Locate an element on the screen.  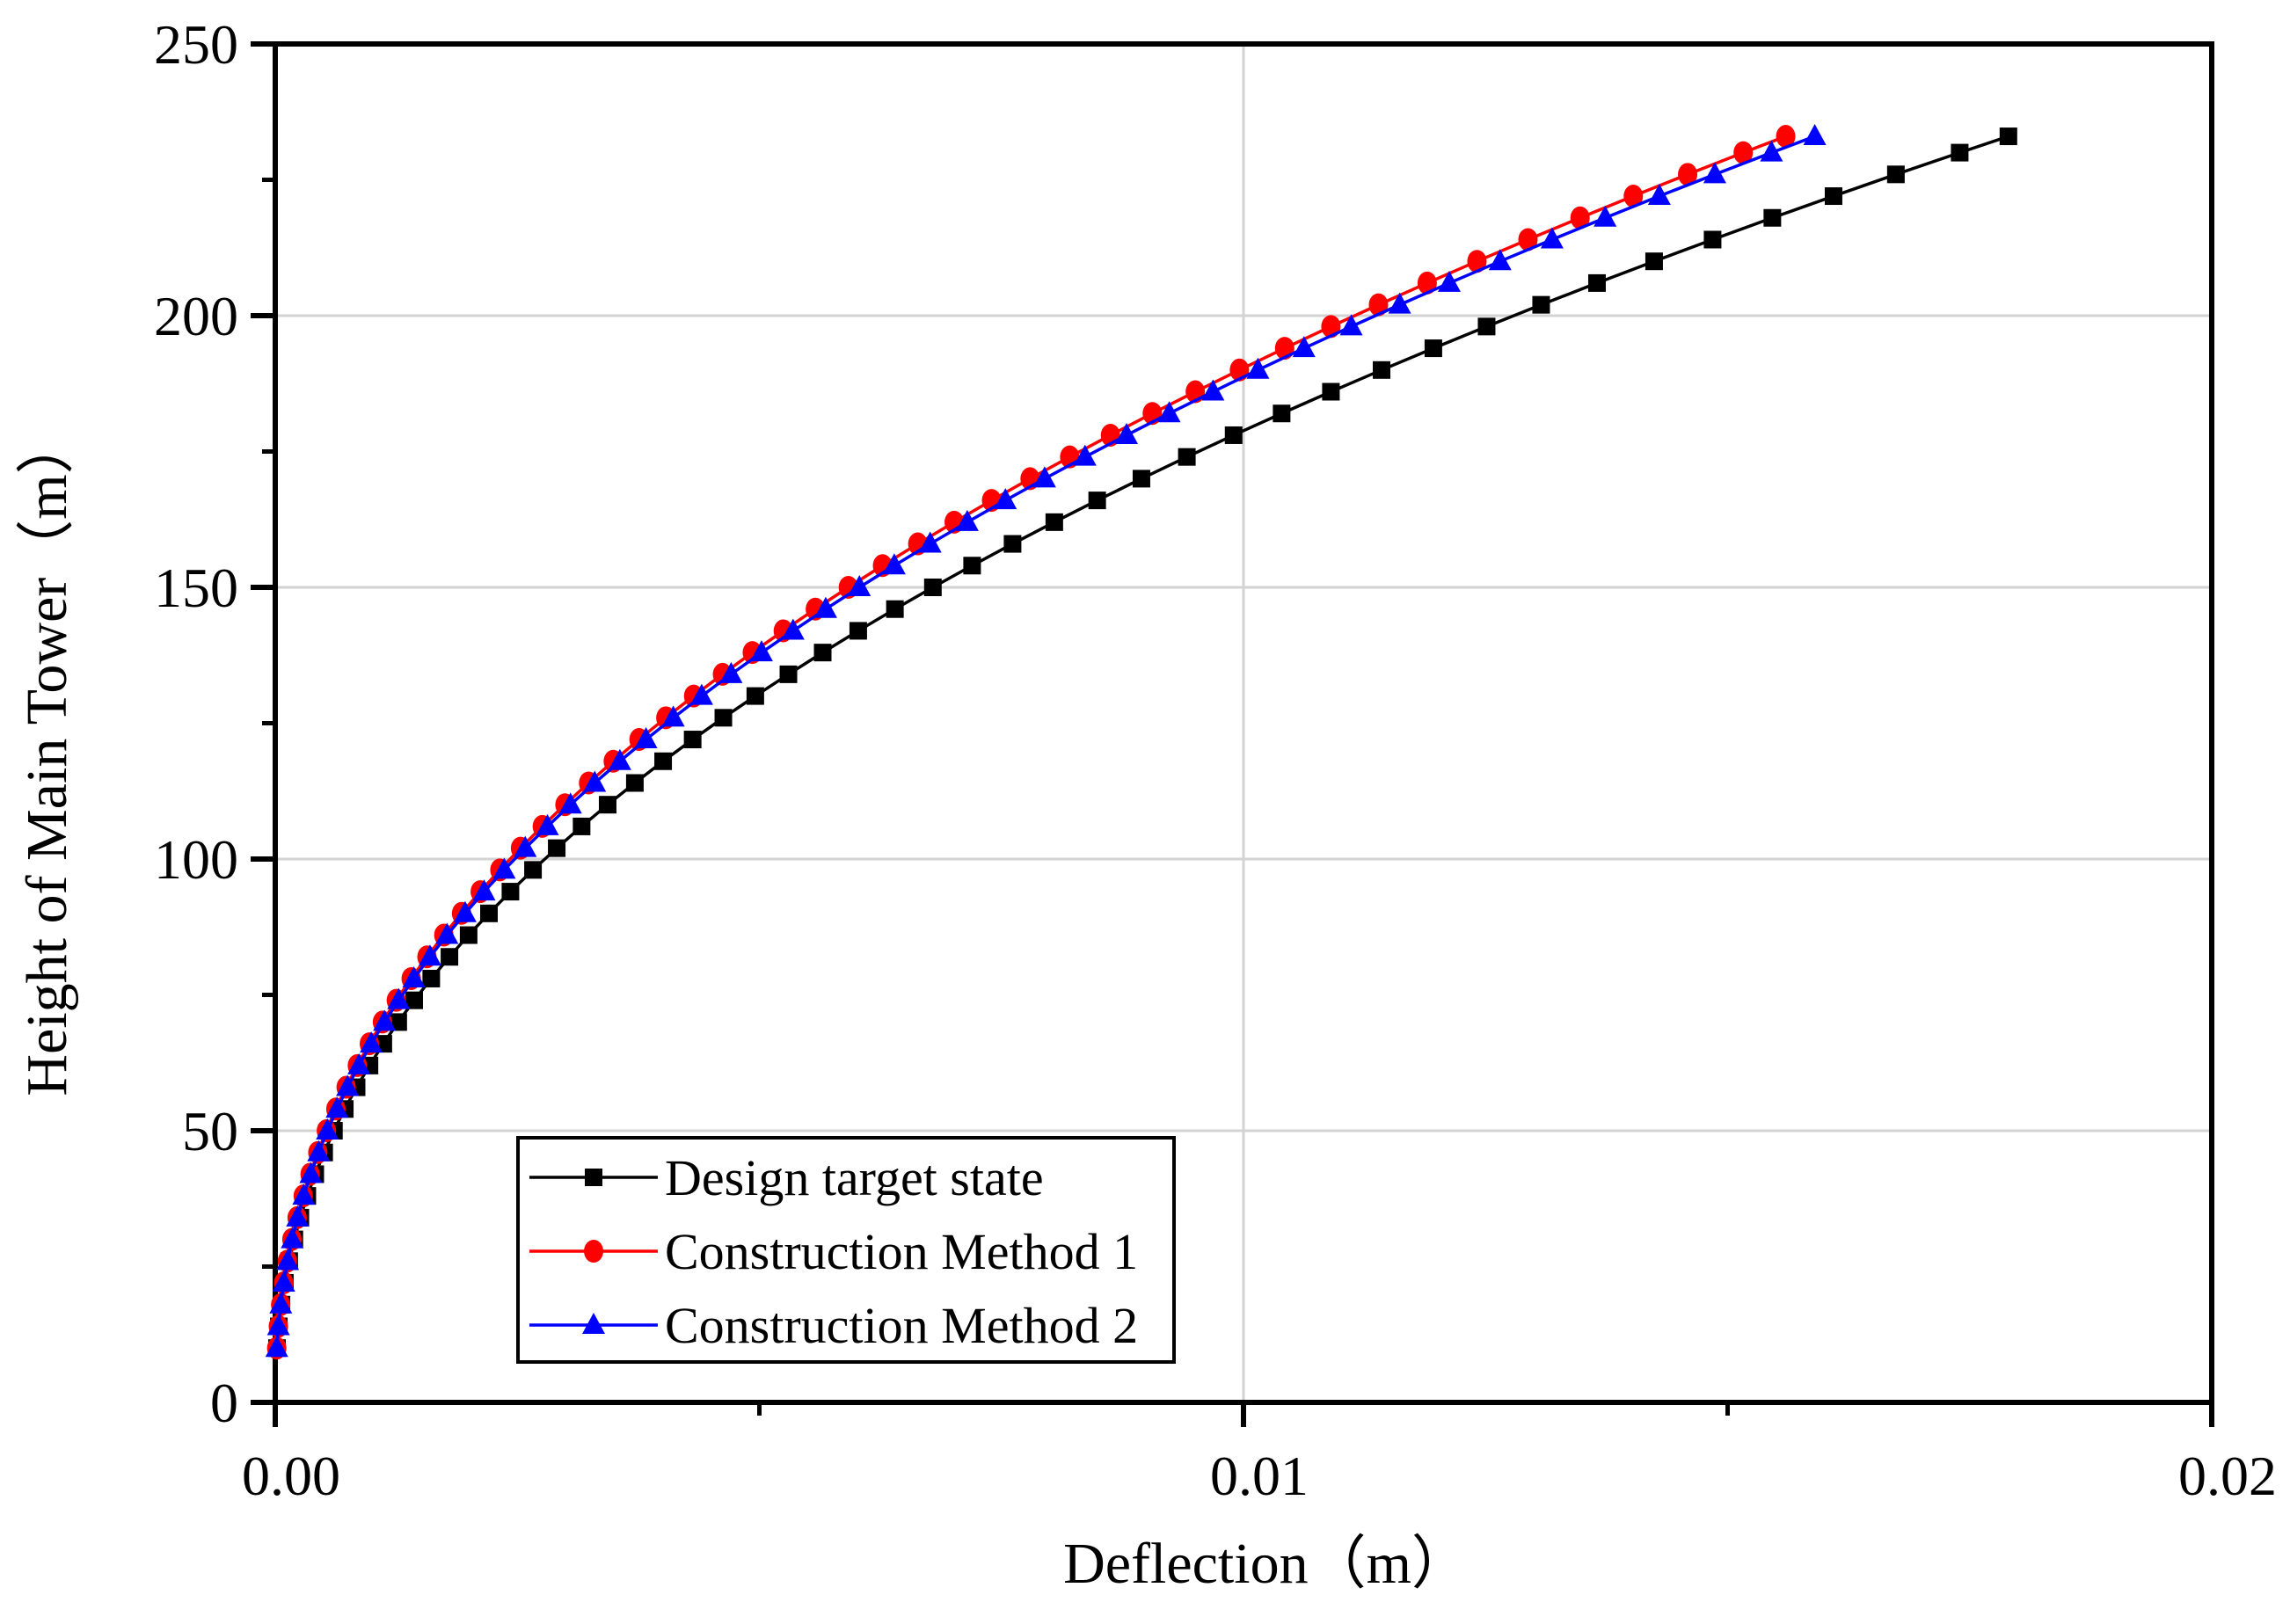
legend-entry: Design target state is located at coordinates (786, 1178).